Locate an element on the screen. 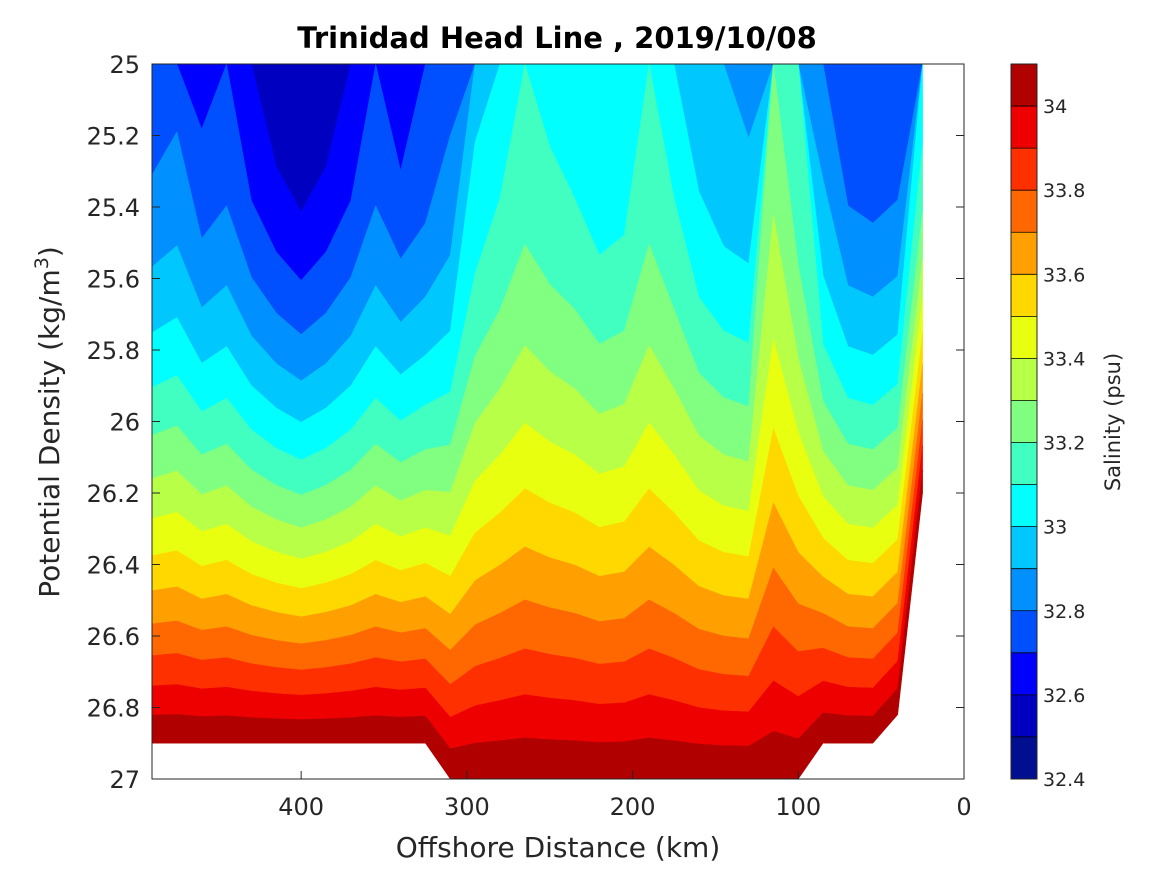 The height and width of the screenshot is (875, 1167). y-tick-label: 26.2 is located at coordinates (113, 494).